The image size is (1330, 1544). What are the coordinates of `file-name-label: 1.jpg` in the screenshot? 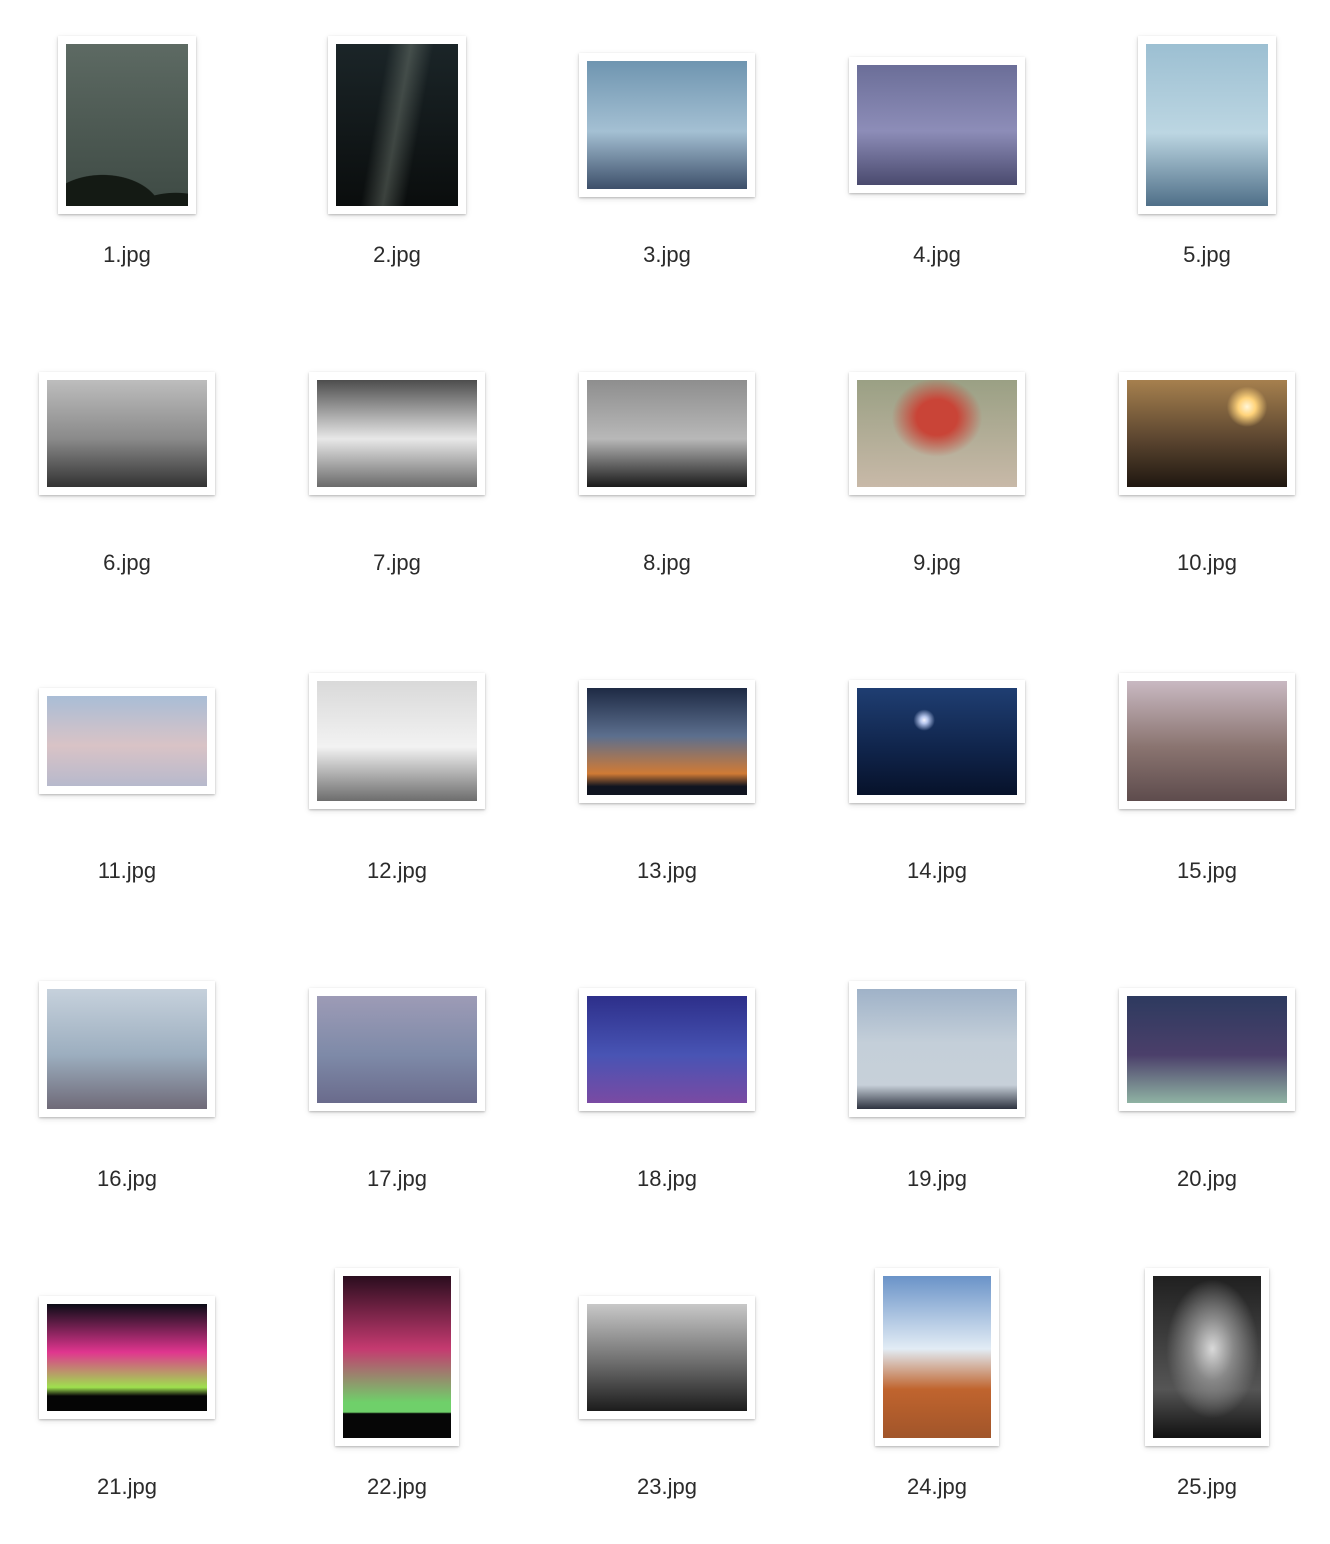 It's located at (127, 254).